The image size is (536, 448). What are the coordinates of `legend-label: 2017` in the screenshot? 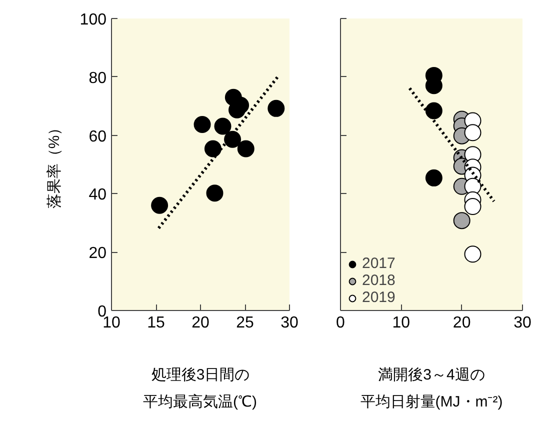 It's located at (379, 263).